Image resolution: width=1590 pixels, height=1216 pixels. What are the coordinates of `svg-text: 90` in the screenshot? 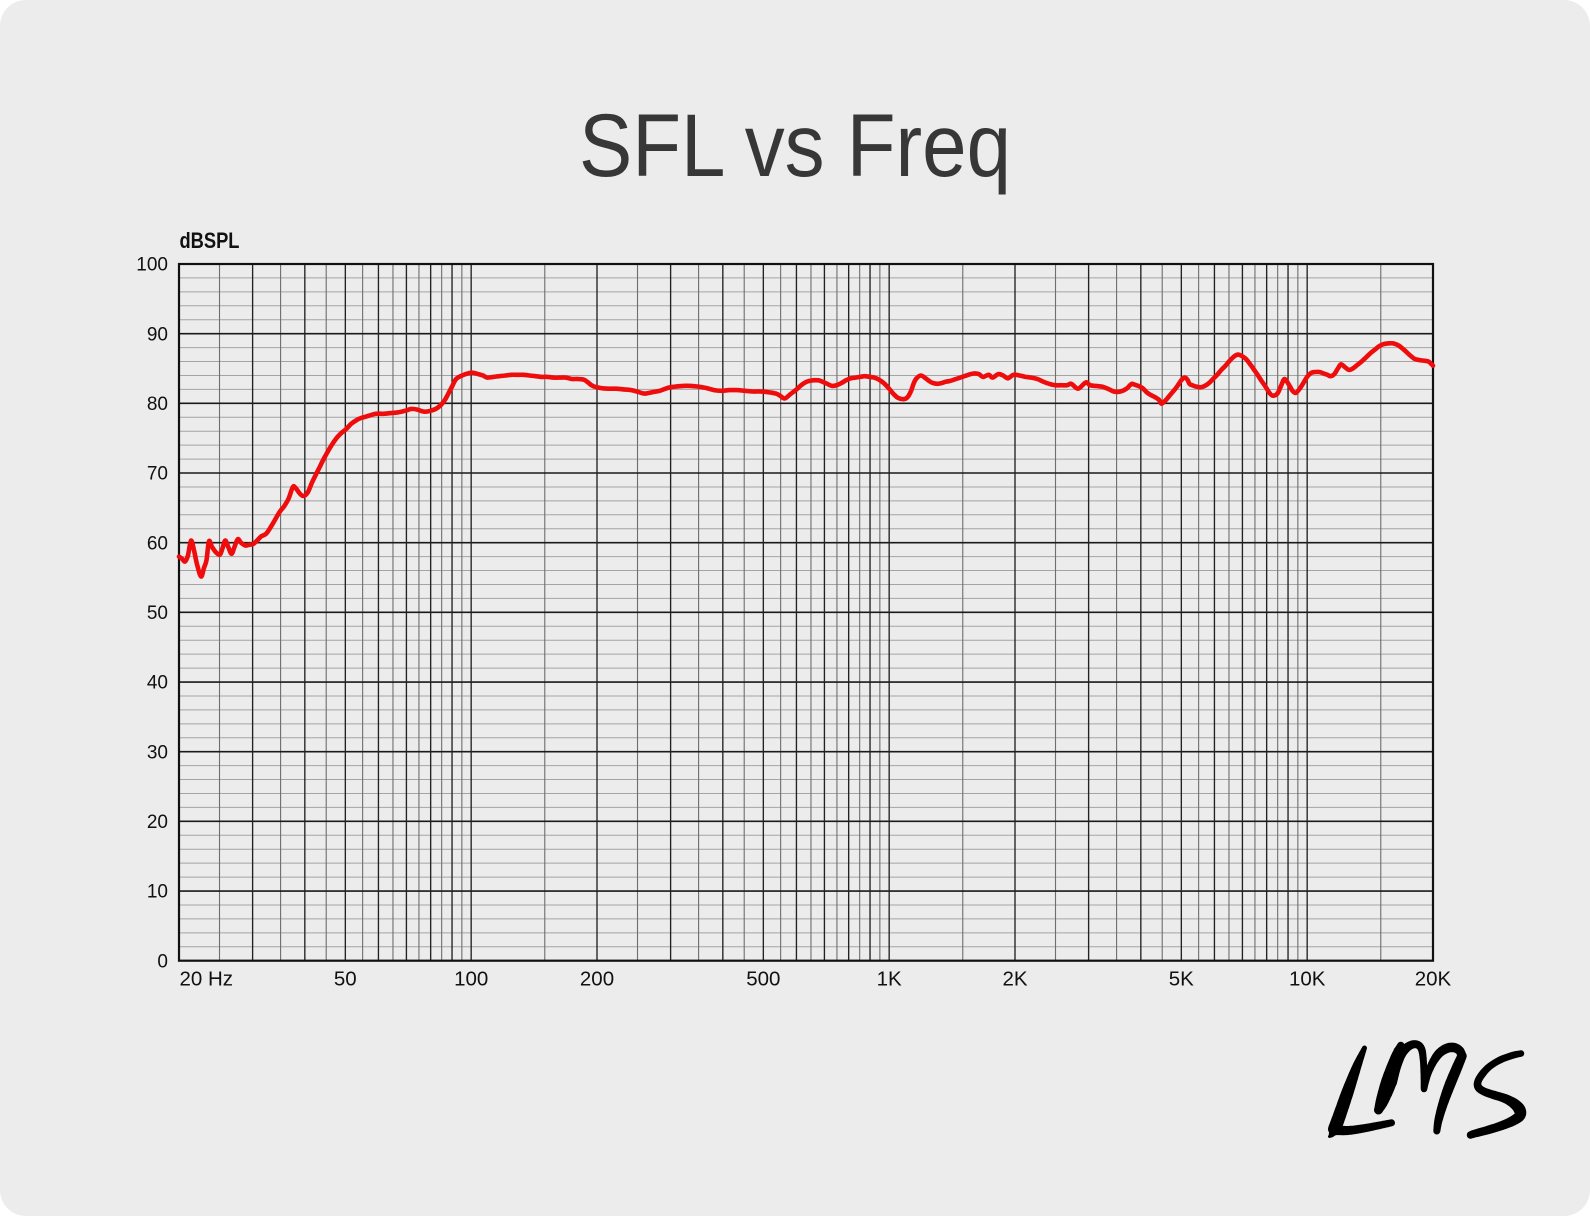 It's located at (157, 334).